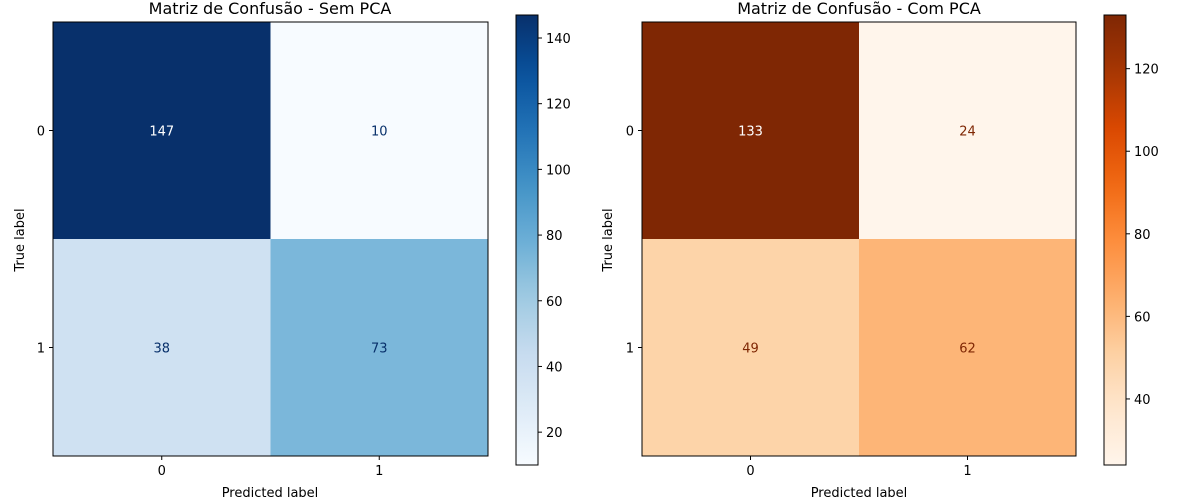 Image resolution: width=1200 pixels, height=500 pixels. I want to click on colorbar-tick-label: 140, so click(558, 39).